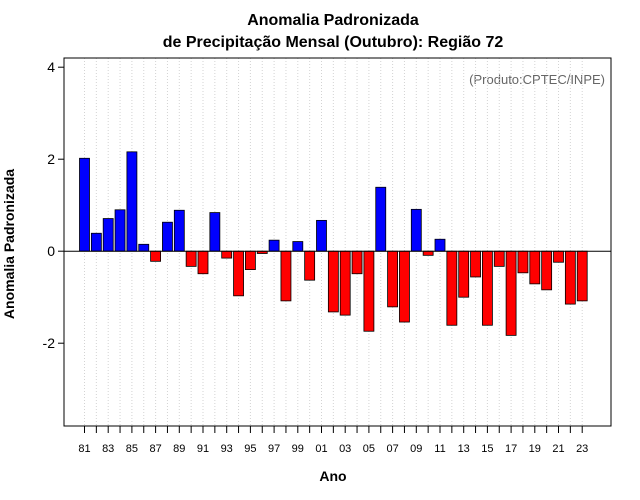 This screenshot has height=500, width=640. Describe the element at coordinates (108, 449) in the screenshot. I see `x-tick-label: 83` at that location.